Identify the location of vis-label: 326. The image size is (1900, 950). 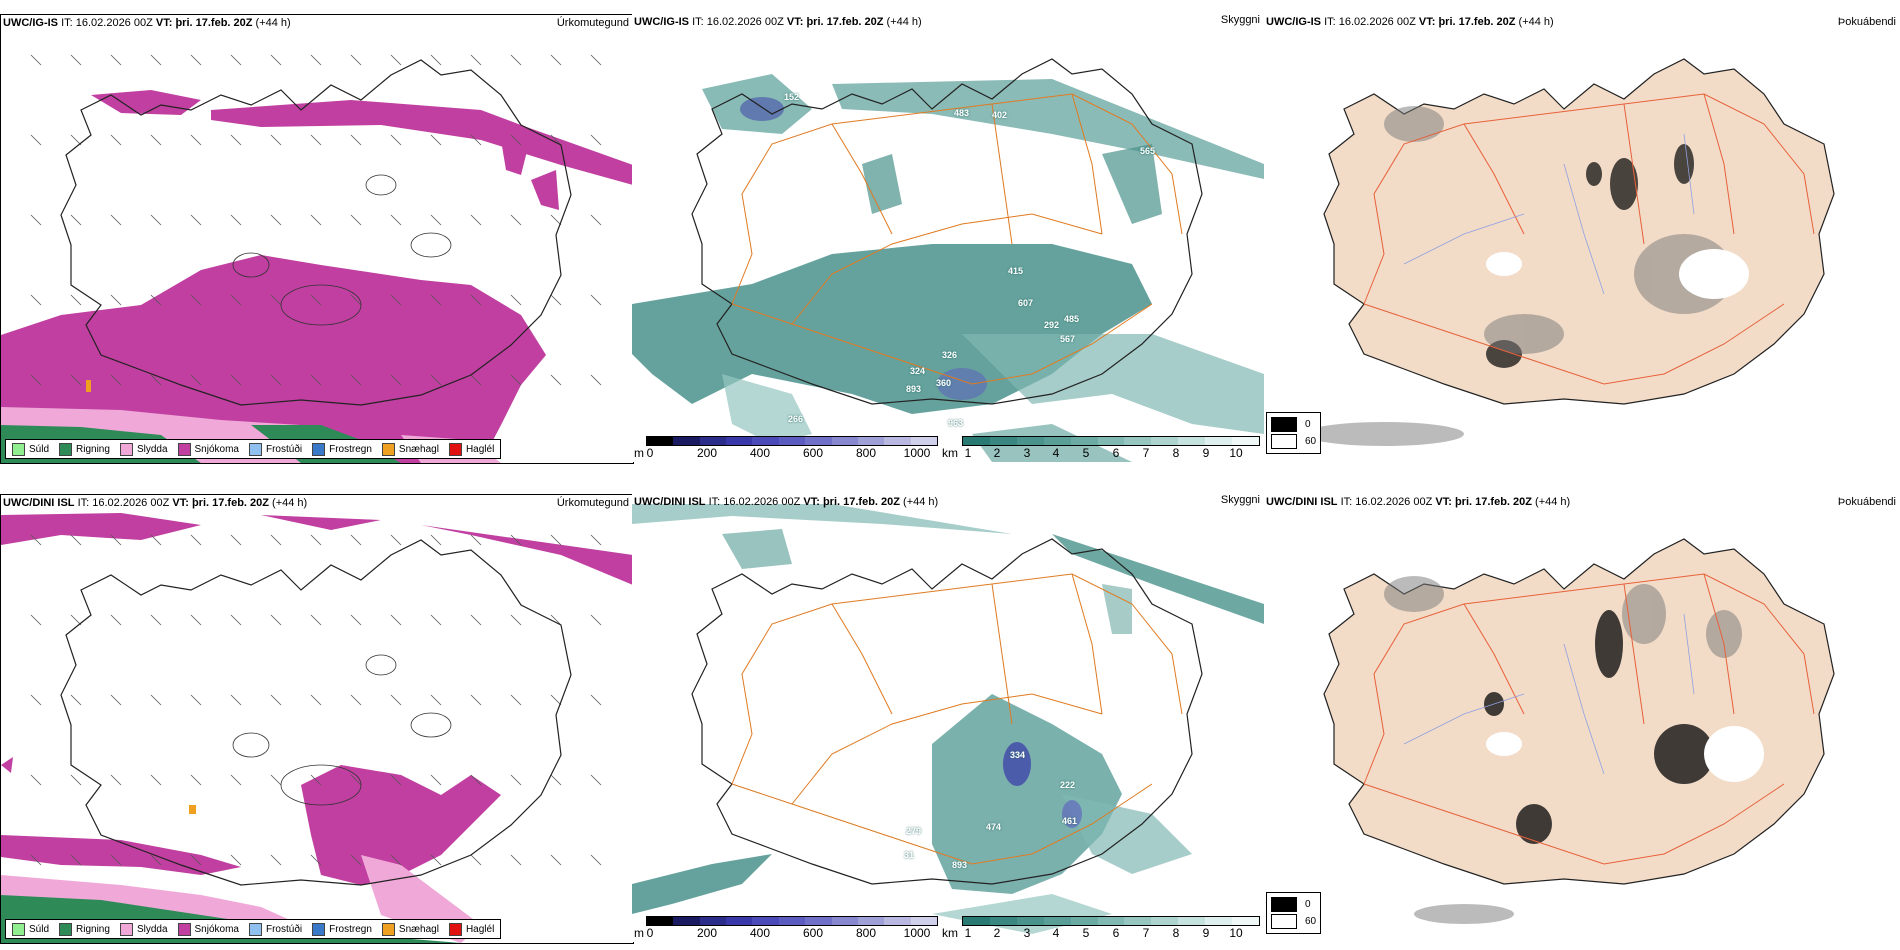
(950, 355).